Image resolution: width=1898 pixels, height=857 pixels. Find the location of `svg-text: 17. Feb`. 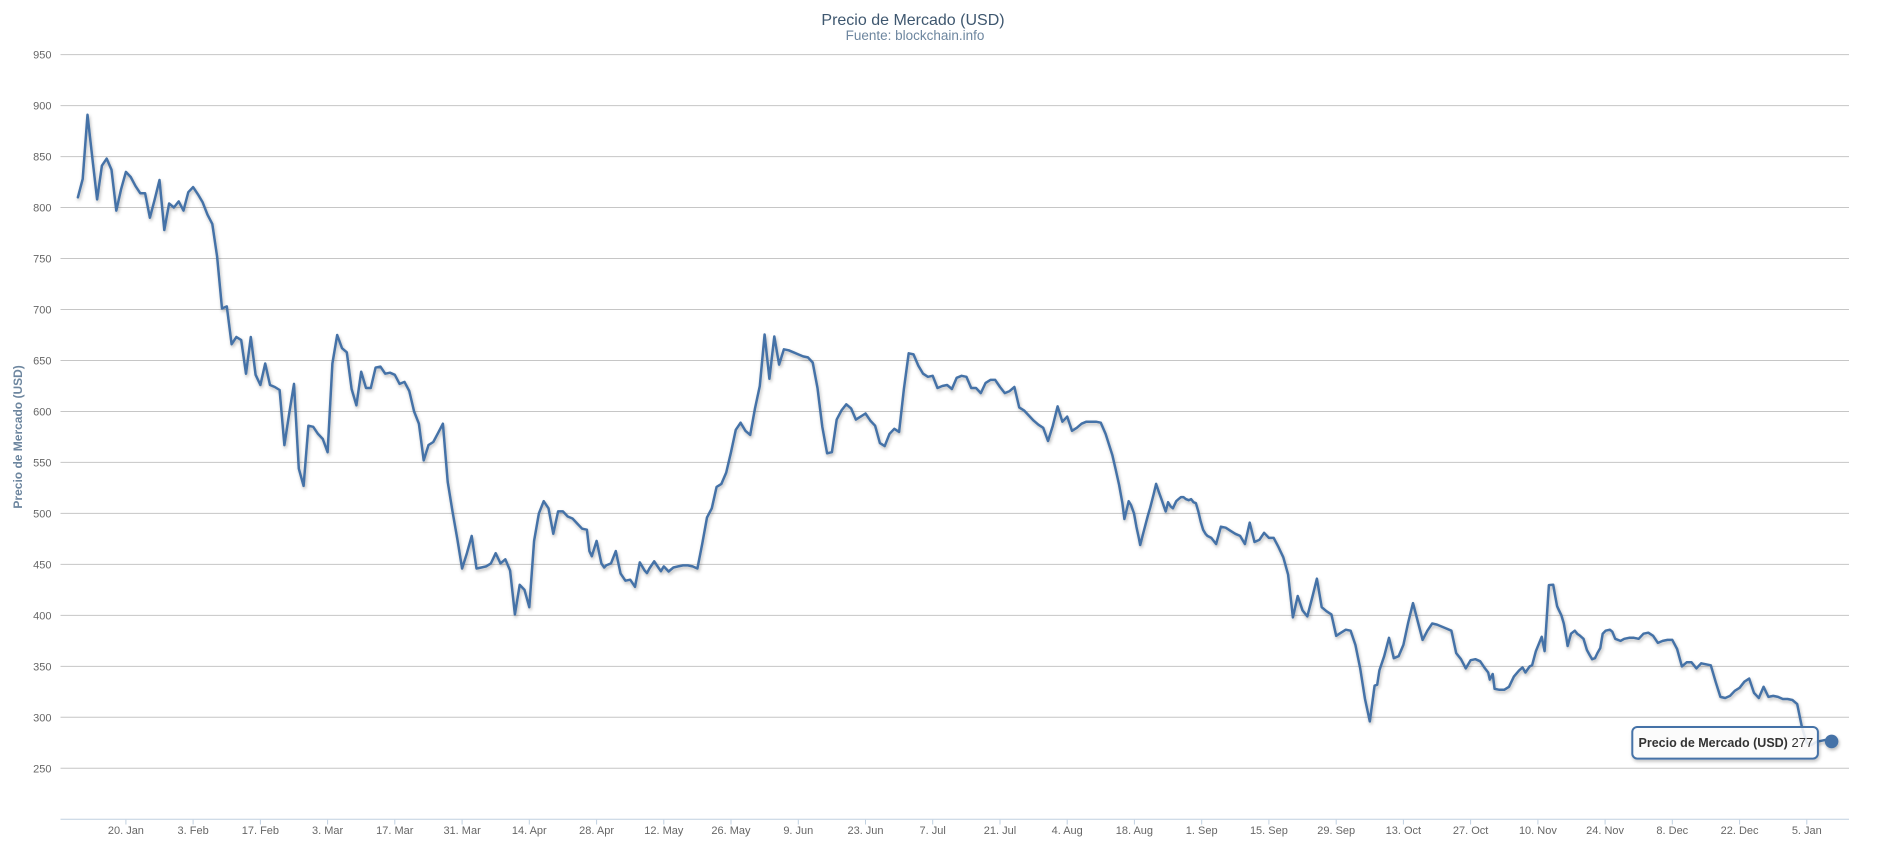

svg-text: 17. Feb is located at coordinates (260, 831).